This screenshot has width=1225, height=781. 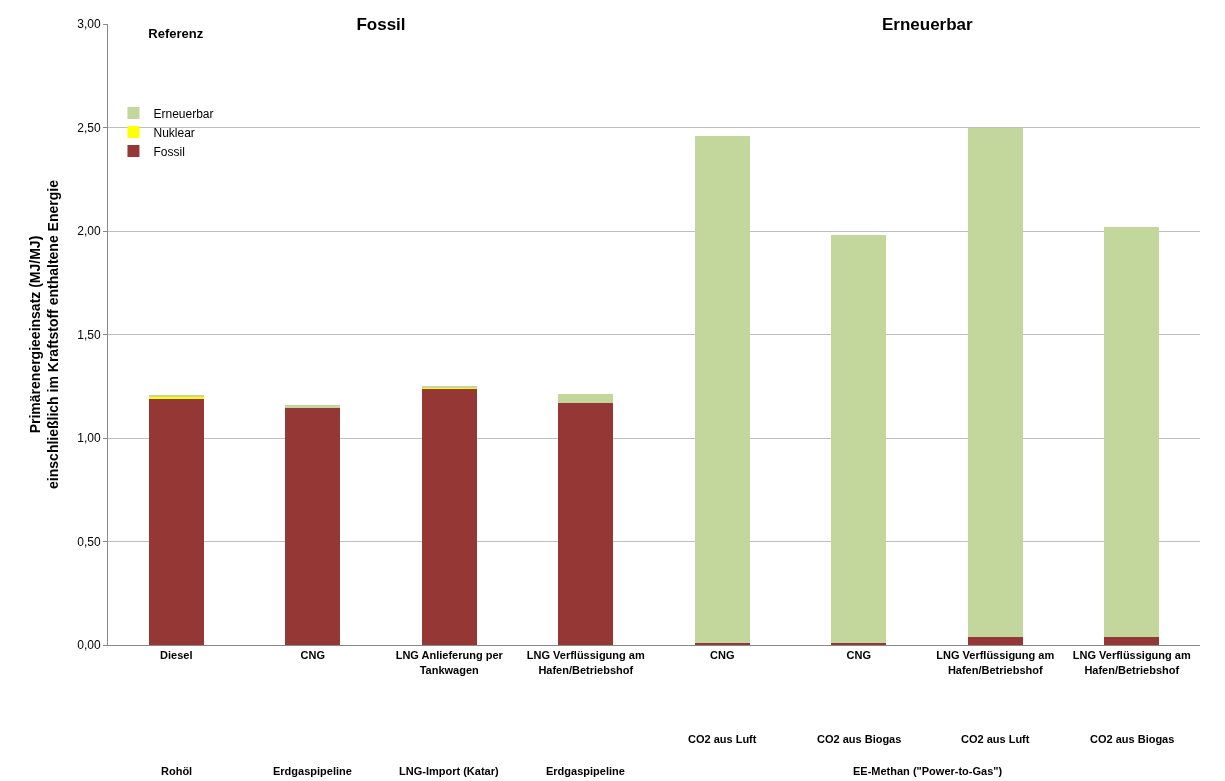 I want to click on x-tick-label: LNG Anlieferung per Tankwagen, so click(x=449, y=662).